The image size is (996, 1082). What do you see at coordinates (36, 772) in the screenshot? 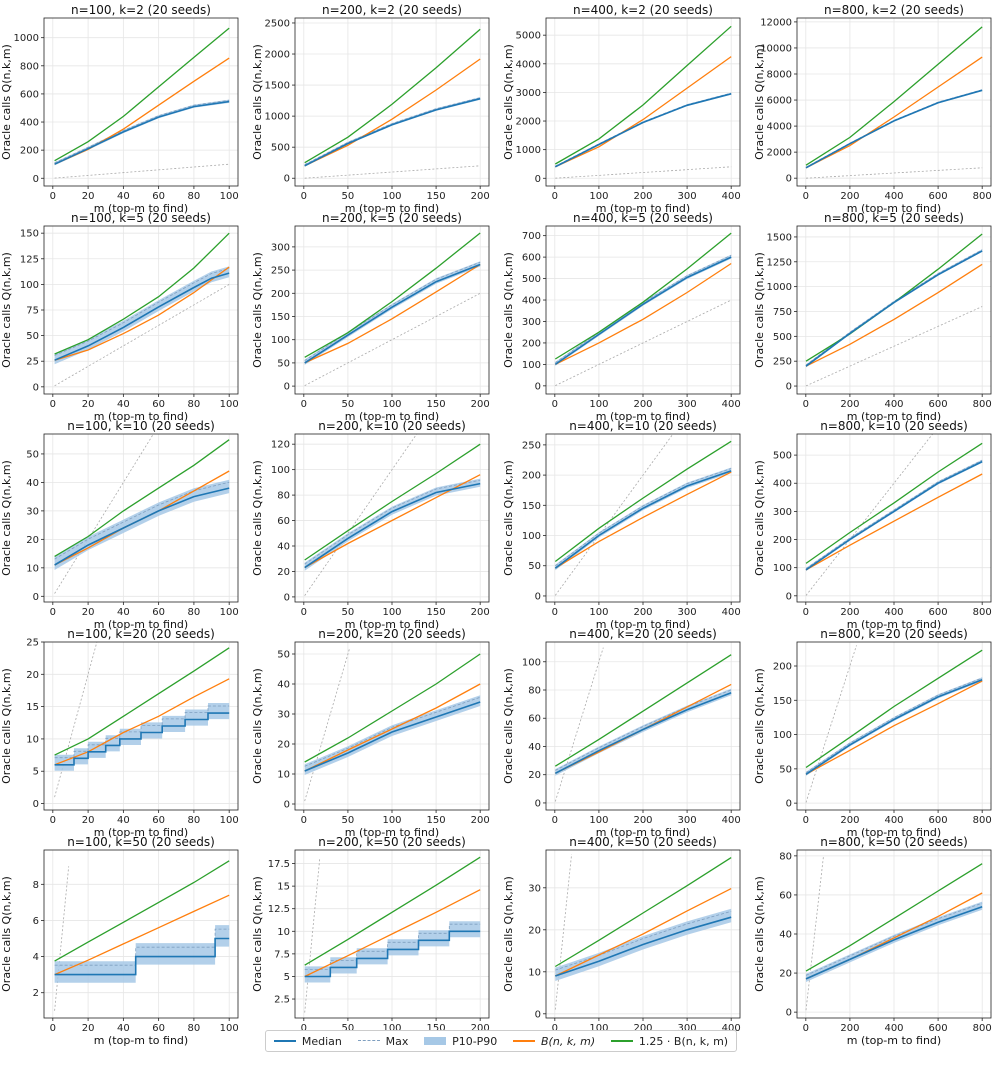
I see `y-tick-label: 5` at bounding box center [36, 772].